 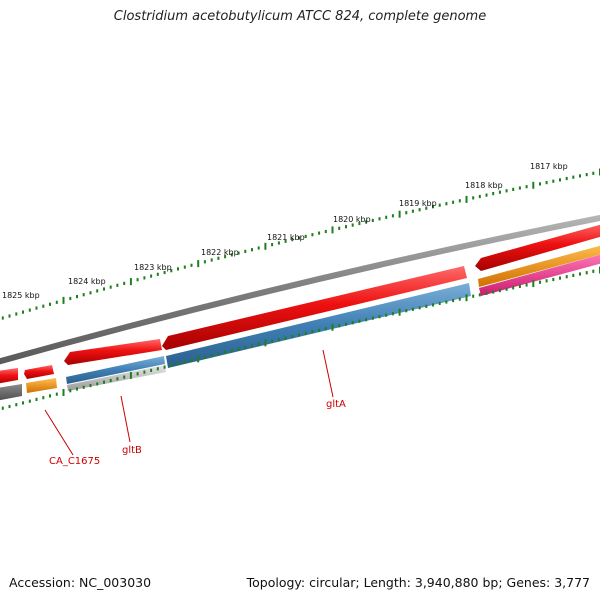 I want to click on gene-label-leaders, so click(x=189, y=402).